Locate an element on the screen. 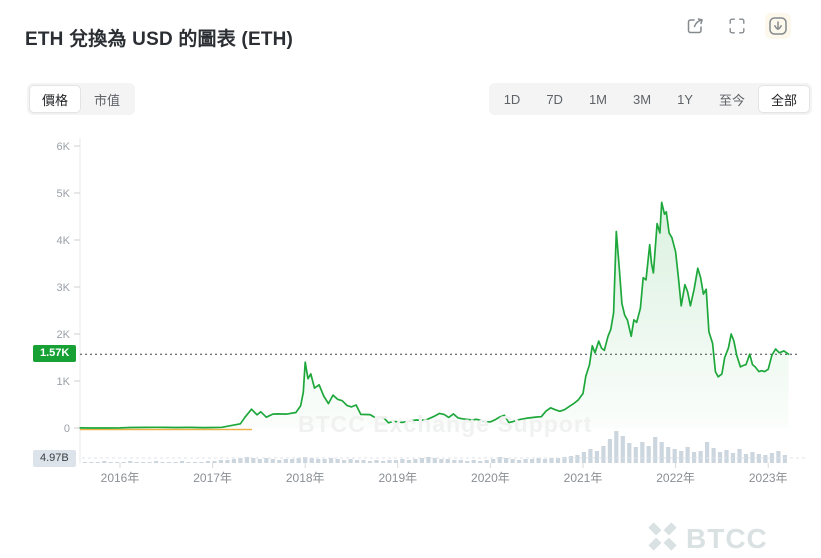 This screenshot has height=558, width=821. volume-badge: 4.97B is located at coordinates (54, 458).